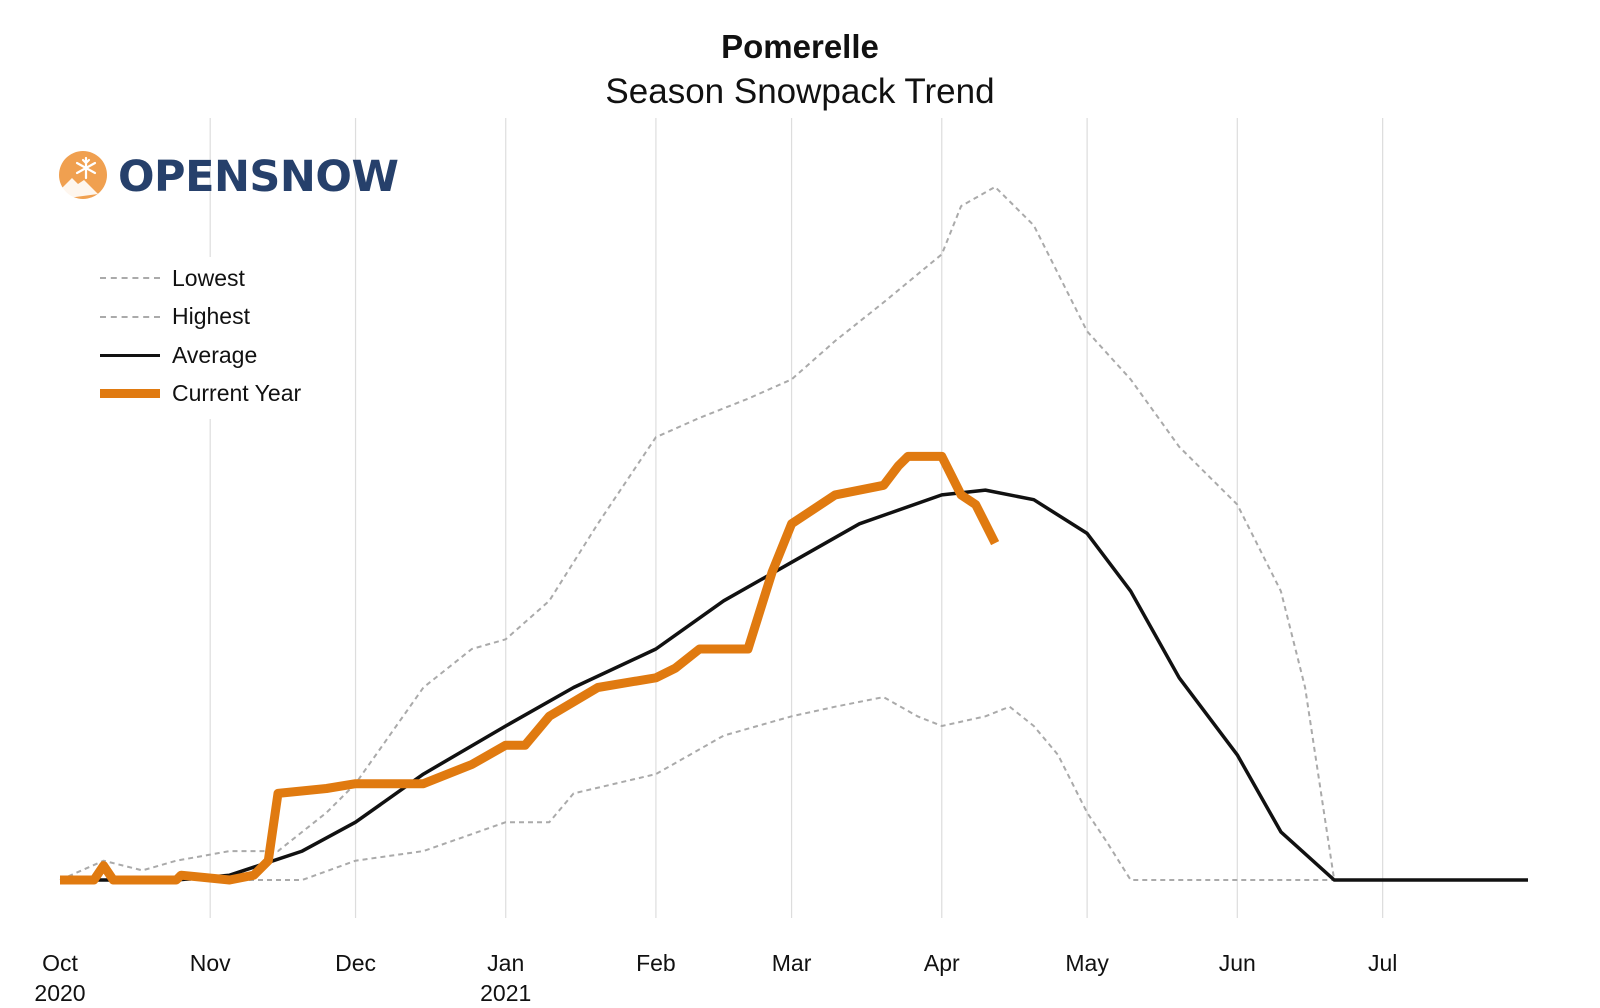 The width and height of the screenshot is (1600, 1008). Describe the element at coordinates (800, 91) in the screenshot. I see `chart-subtitle: Season Snowpack Trend` at that location.